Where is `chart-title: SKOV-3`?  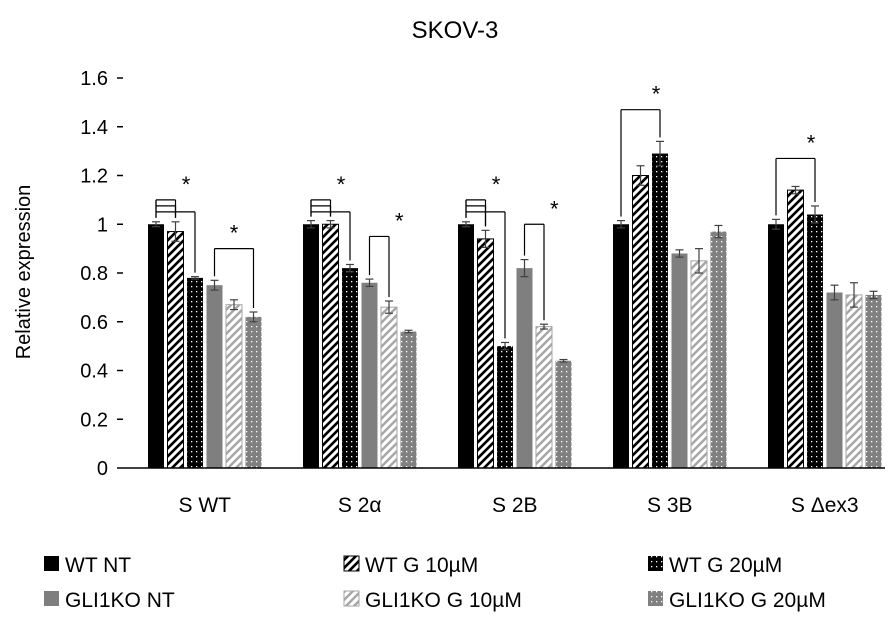
chart-title: SKOV-3 is located at coordinates (455, 30).